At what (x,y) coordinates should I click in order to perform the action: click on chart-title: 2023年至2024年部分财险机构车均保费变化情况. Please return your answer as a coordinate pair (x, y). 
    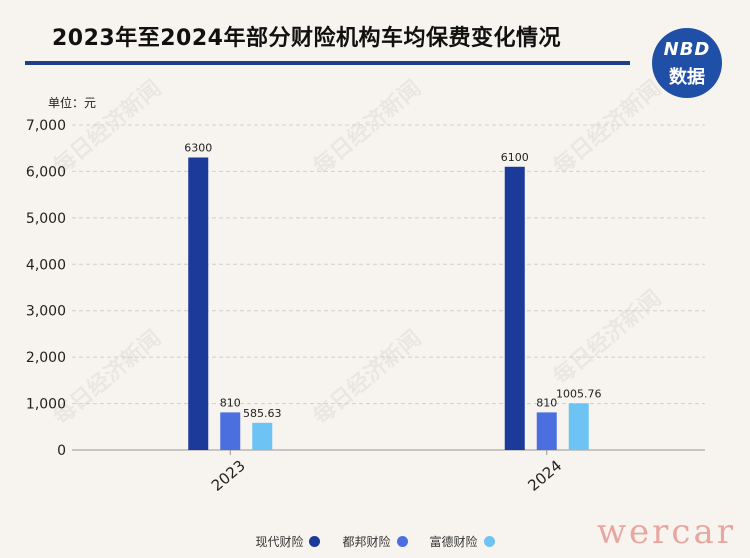
    Looking at the image, I should click on (306, 38).